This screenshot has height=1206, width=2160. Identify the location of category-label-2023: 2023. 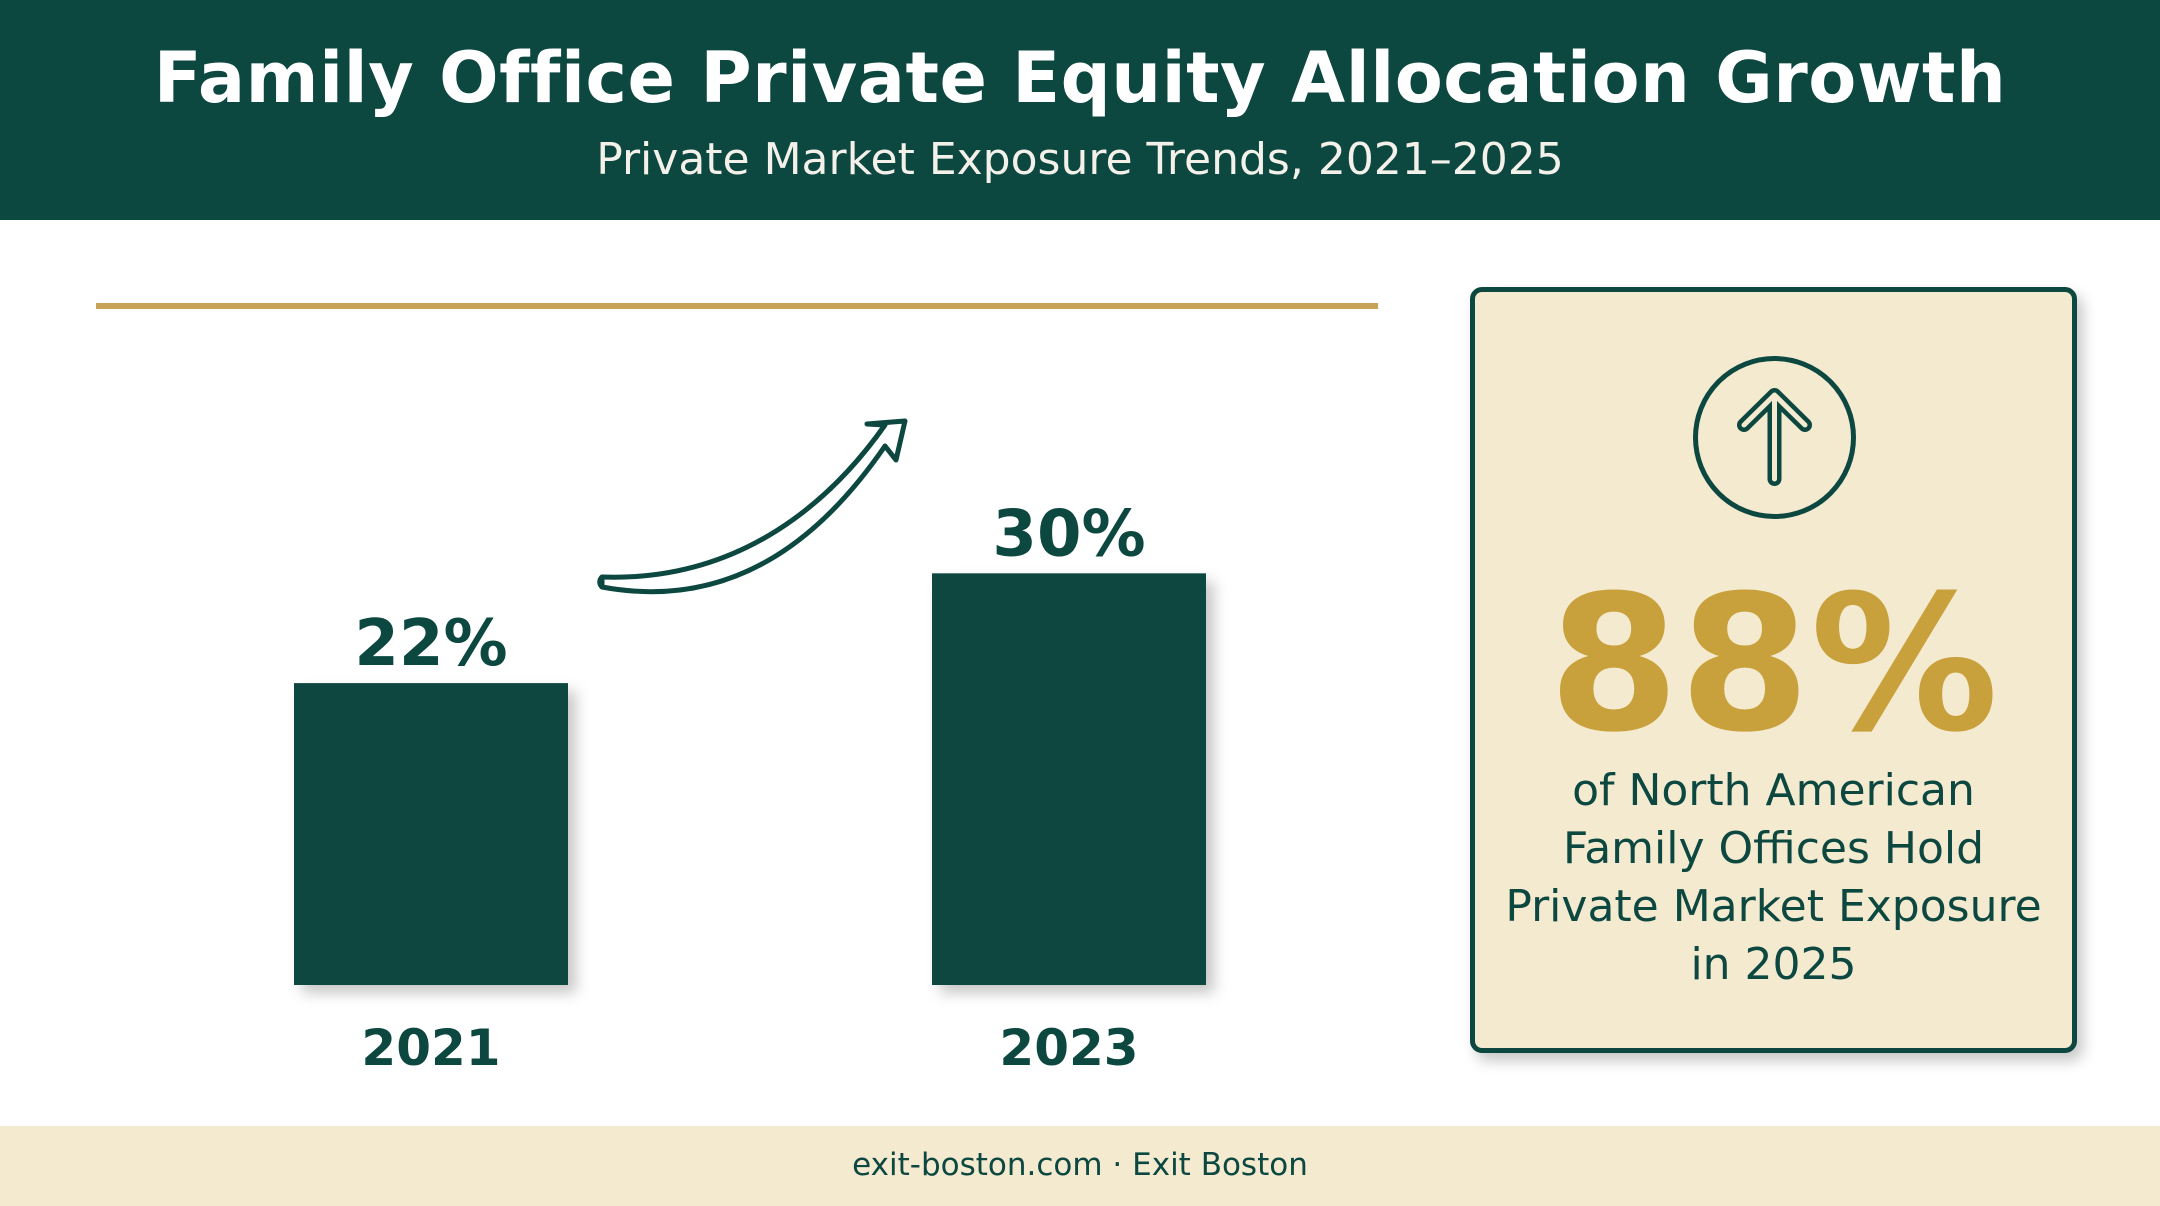
(1068, 1048).